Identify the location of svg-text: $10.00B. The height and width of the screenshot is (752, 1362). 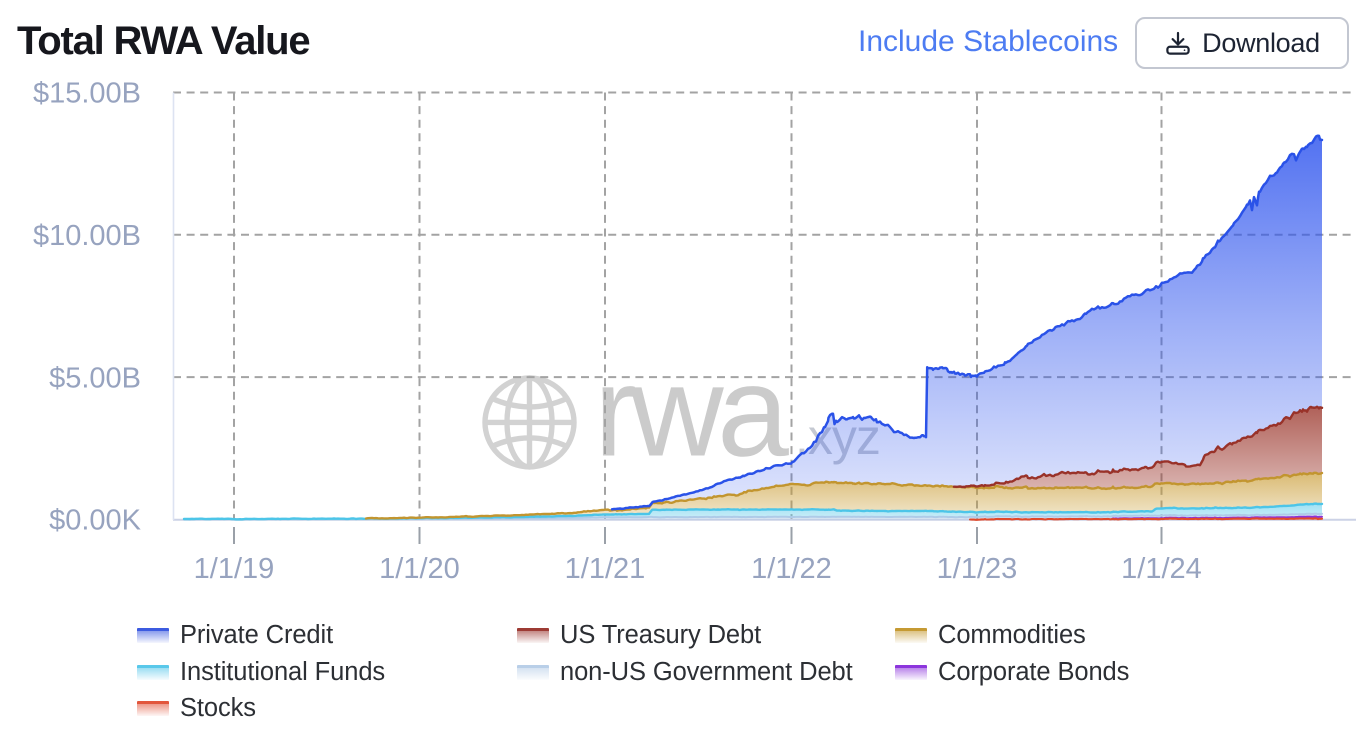
(87, 236).